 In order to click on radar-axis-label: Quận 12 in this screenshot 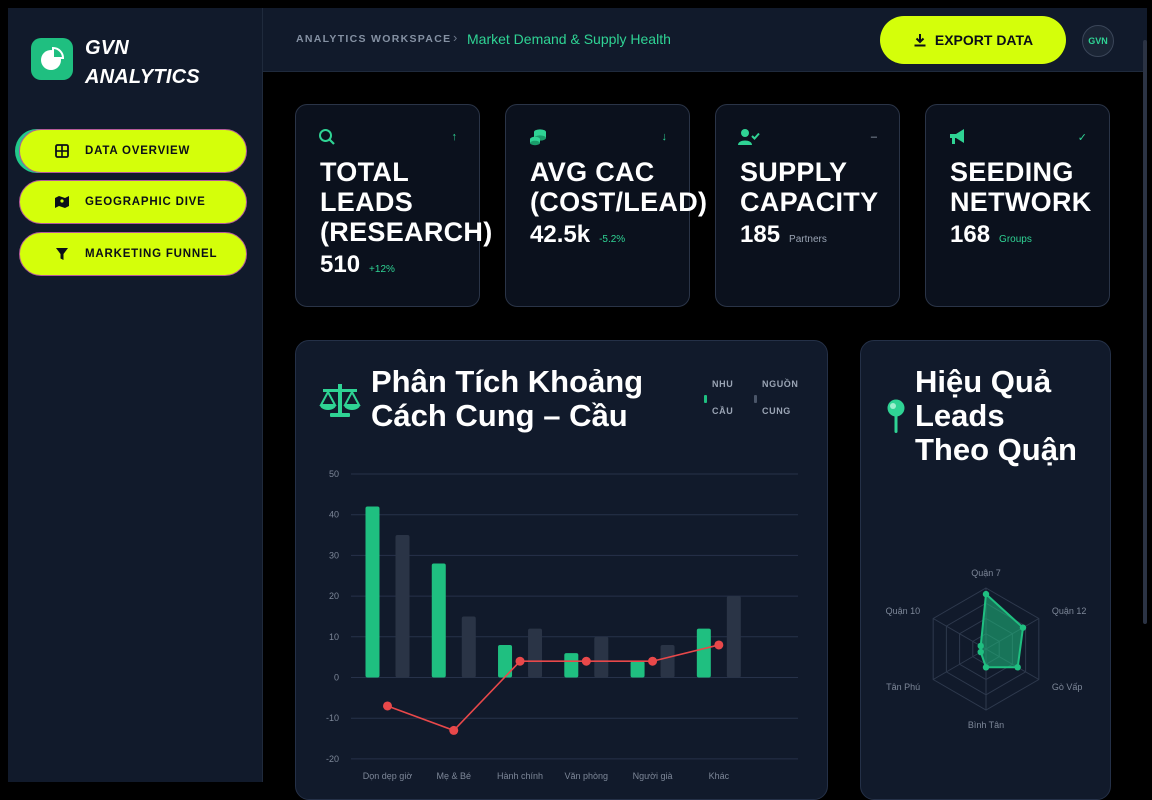, I will do `click(1069, 611)`.